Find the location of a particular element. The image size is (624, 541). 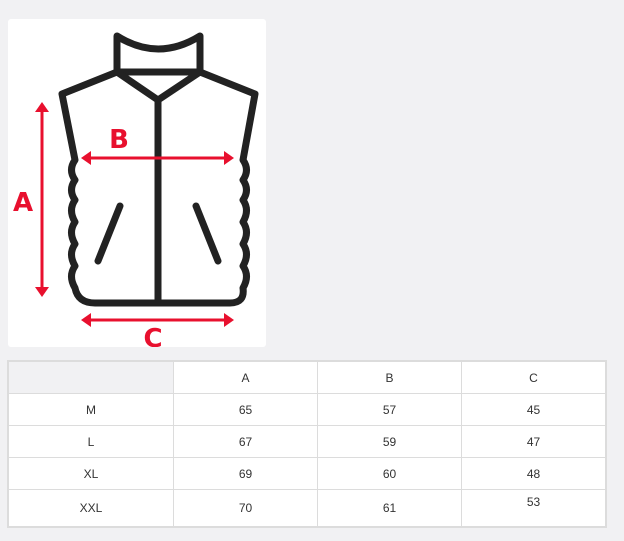

cell-a: 67 is located at coordinates (245, 441).